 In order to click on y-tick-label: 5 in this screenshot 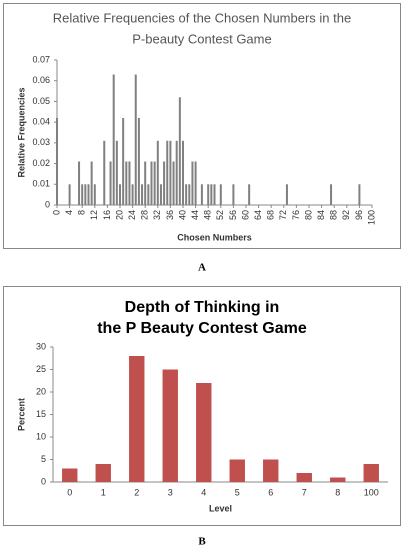, I will do `click(43, 459)`.